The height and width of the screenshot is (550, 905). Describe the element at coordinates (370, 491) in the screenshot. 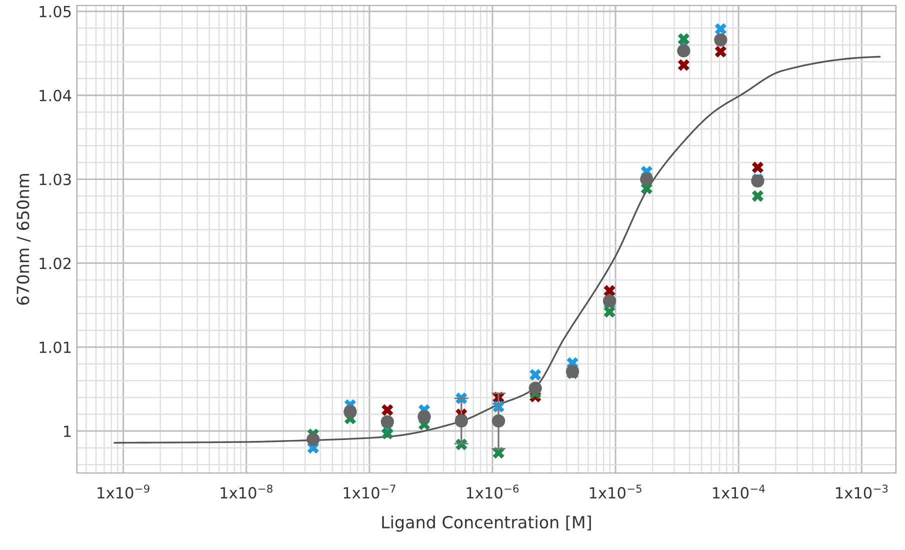

I see `x-tick-label: 1x10$^{−7}$` at that location.